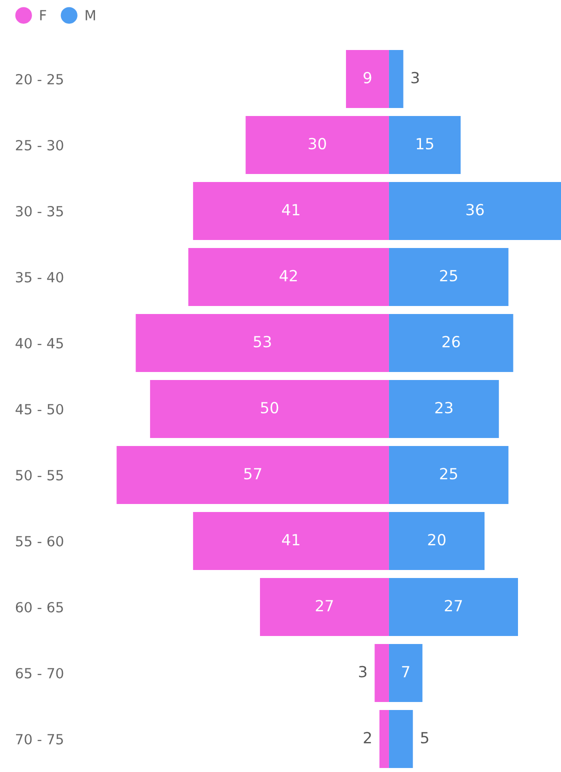  I want to click on data-label: 50, so click(269, 408).